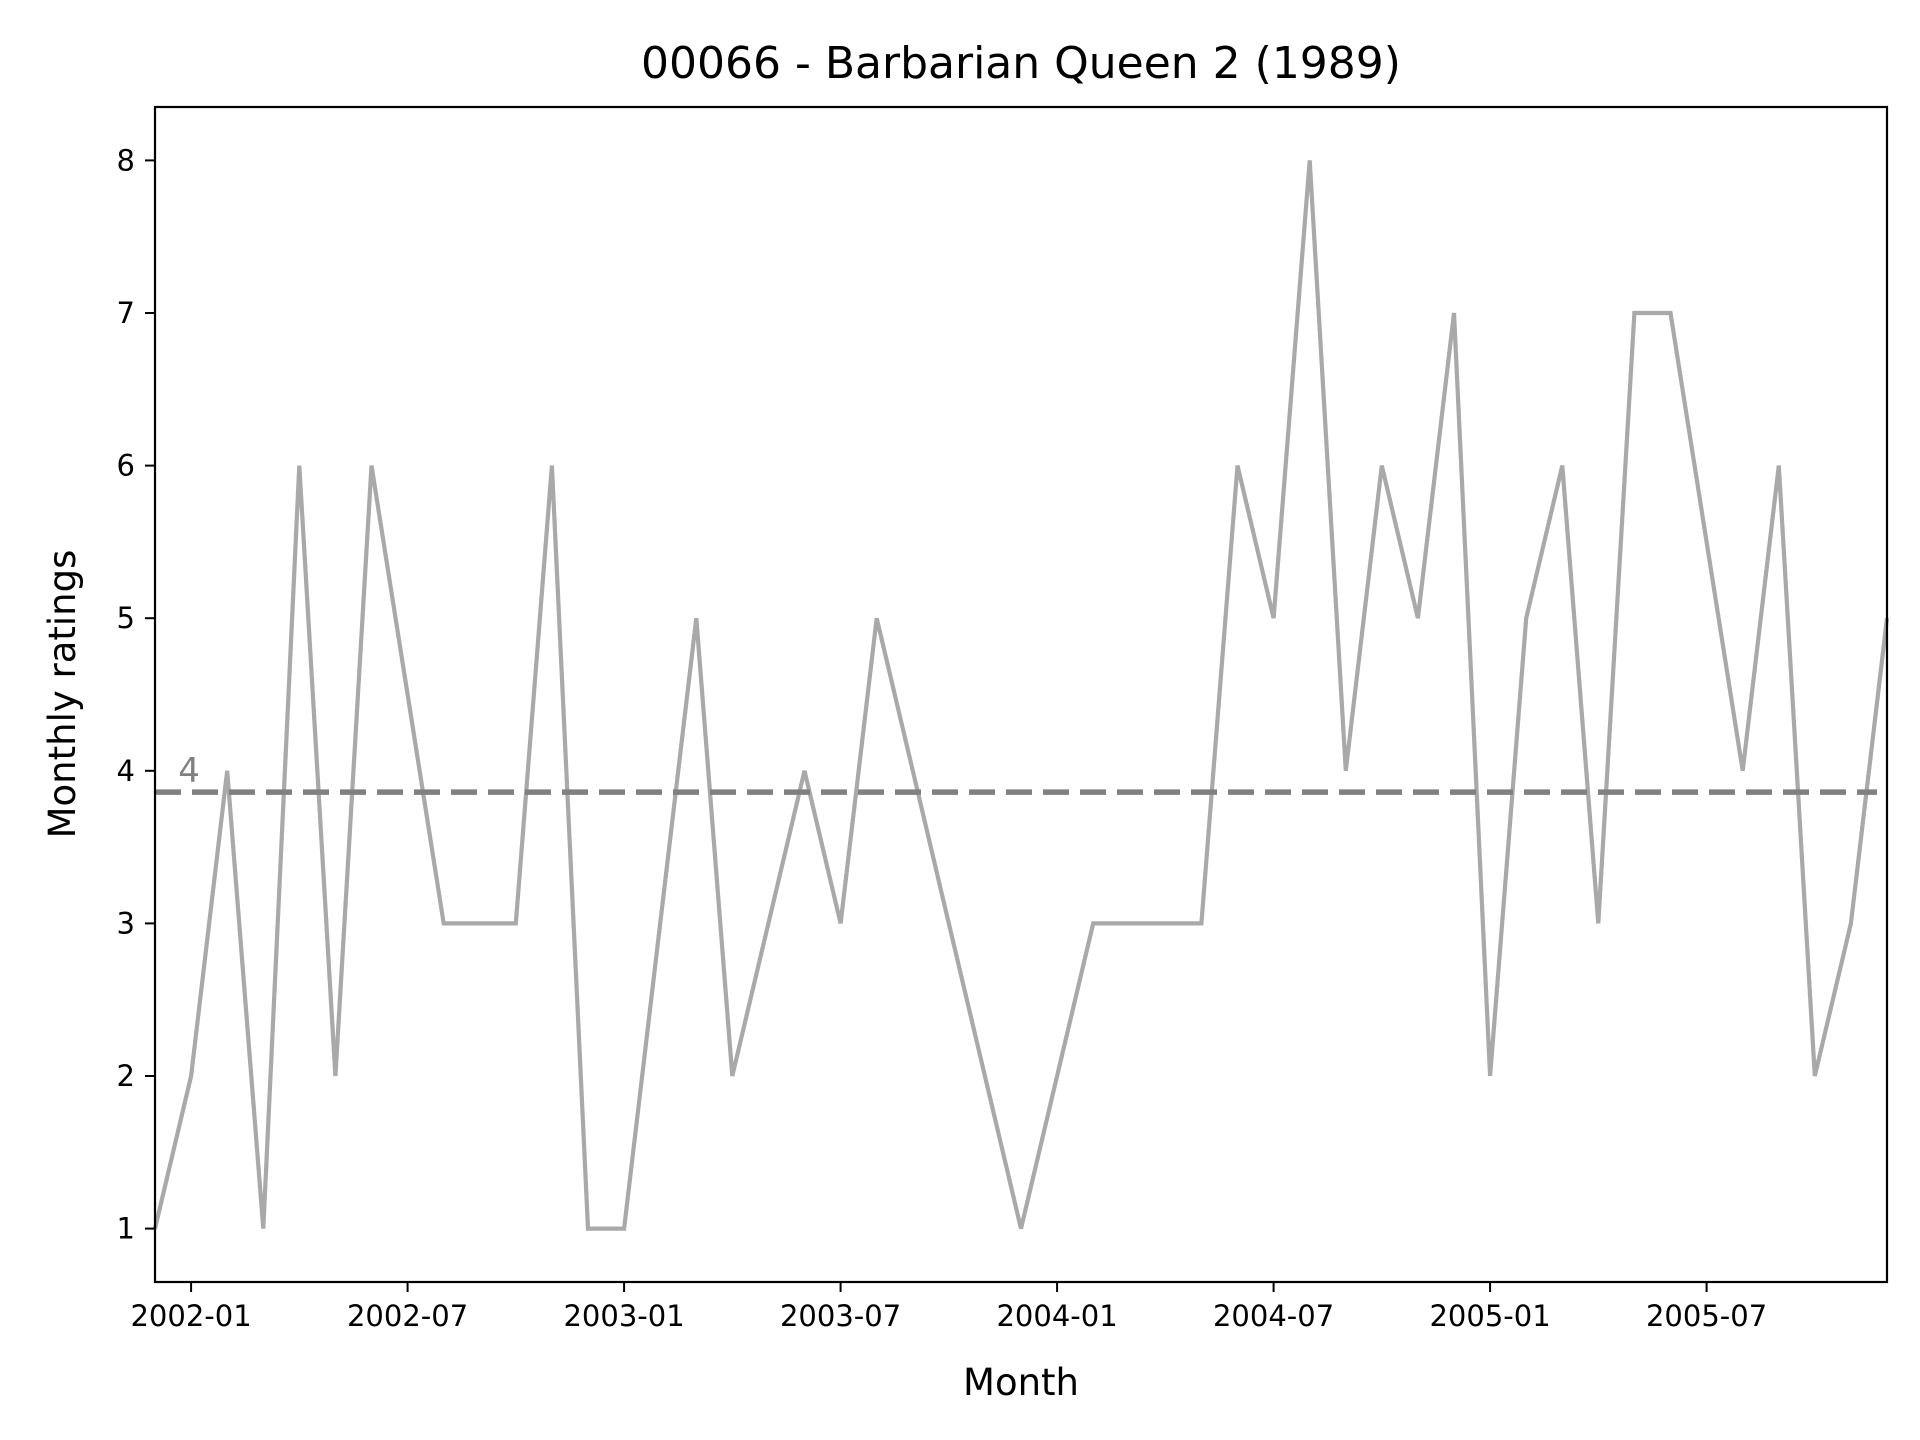 The width and height of the screenshot is (1920, 1440). Describe the element at coordinates (190, 1316) in the screenshot. I see `x-tick-label: 2002-01` at that location.